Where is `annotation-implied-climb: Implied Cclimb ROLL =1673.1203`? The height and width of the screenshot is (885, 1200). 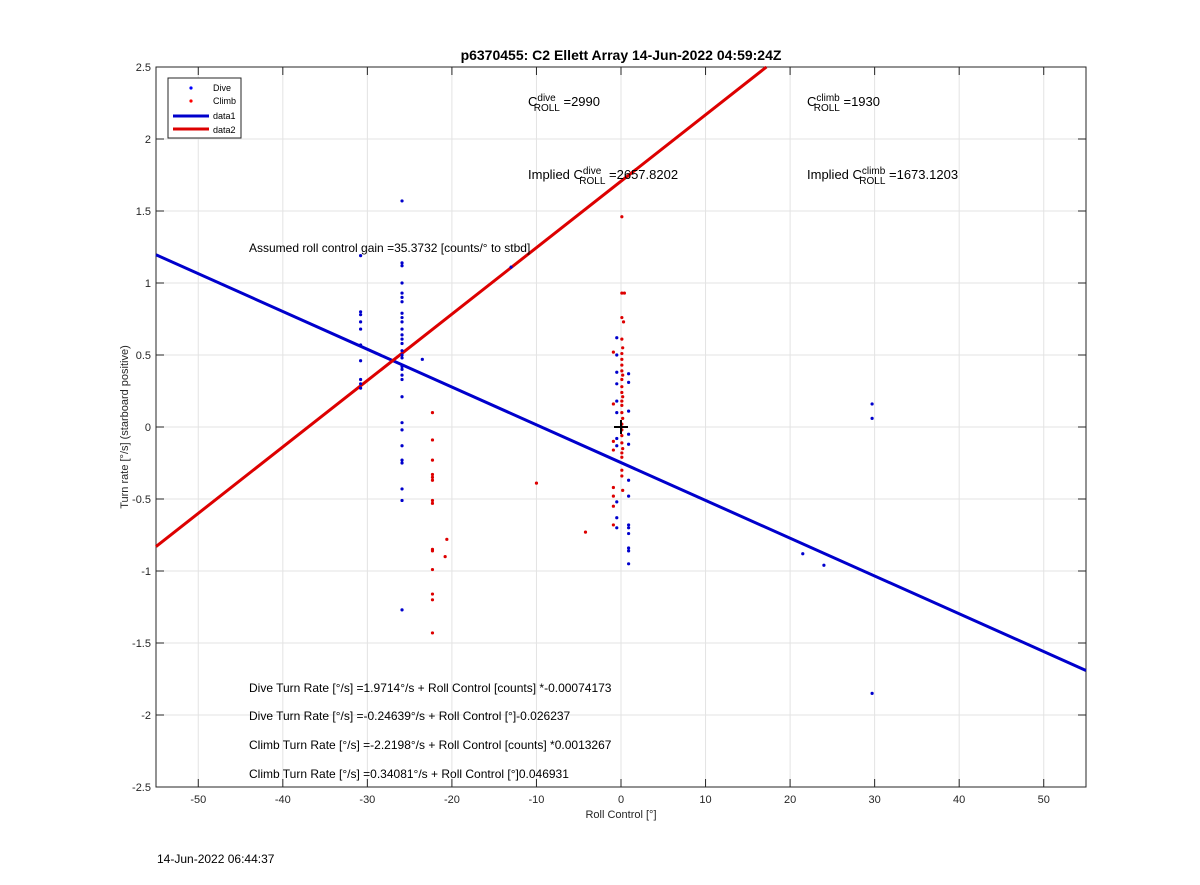 annotation-implied-climb: Implied Cclimb ROLL =1673.1203 is located at coordinates (882, 176).